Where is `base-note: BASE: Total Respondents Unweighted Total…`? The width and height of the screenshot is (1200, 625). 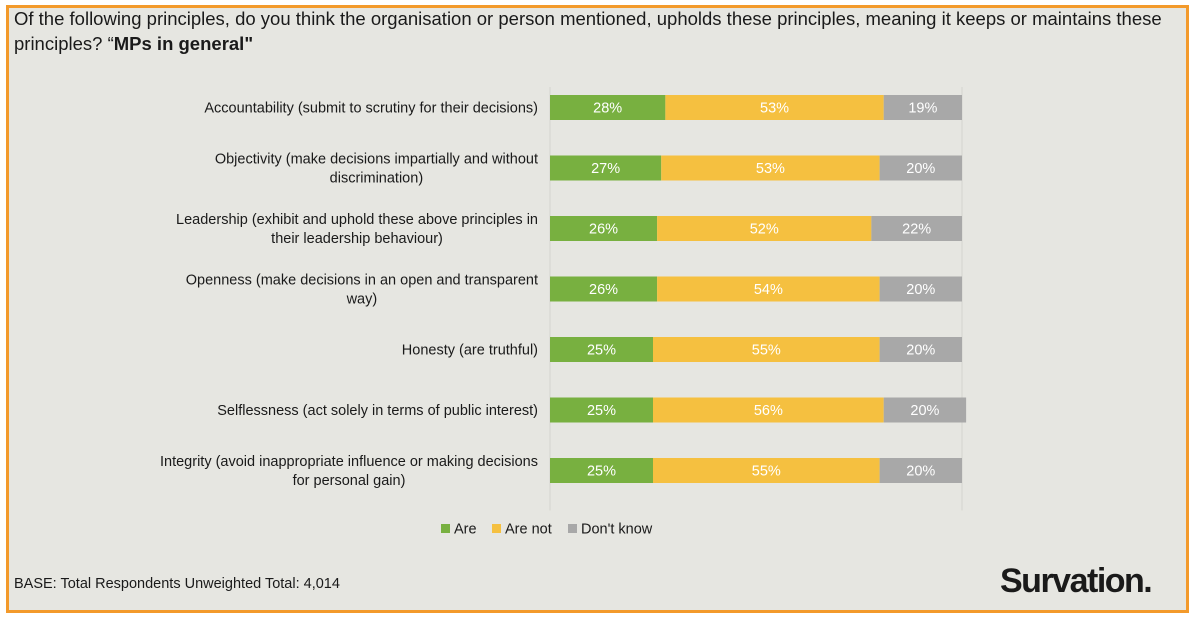
base-note: BASE: Total Respondents Unweighted Total… is located at coordinates (177, 584).